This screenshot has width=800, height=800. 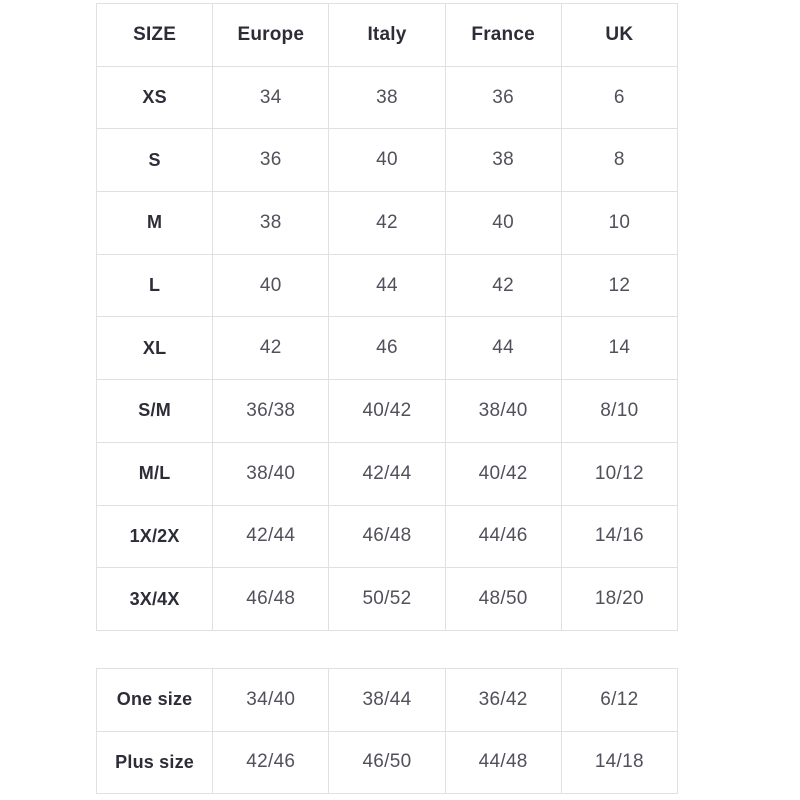 What do you see at coordinates (619, 285) in the screenshot?
I see `size-value-cell: 12` at bounding box center [619, 285].